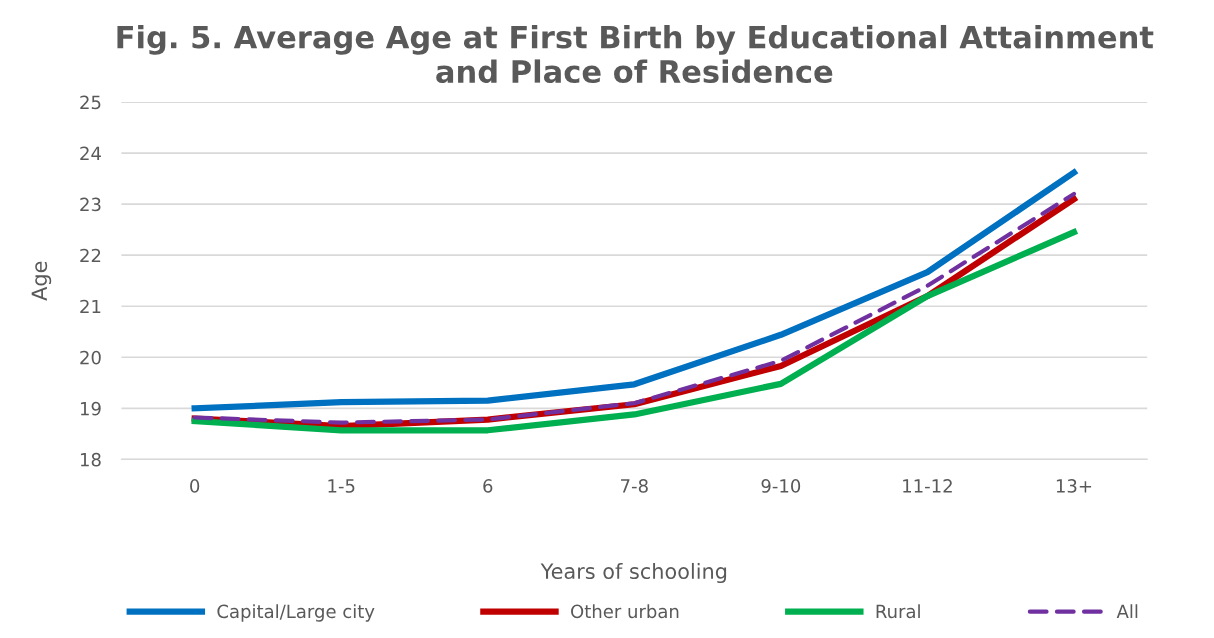 Image resolution: width=1214 pixels, height=638 pixels. Describe the element at coordinates (90, 459) in the screenshot. I see `y-tick-label: 18` at that location.